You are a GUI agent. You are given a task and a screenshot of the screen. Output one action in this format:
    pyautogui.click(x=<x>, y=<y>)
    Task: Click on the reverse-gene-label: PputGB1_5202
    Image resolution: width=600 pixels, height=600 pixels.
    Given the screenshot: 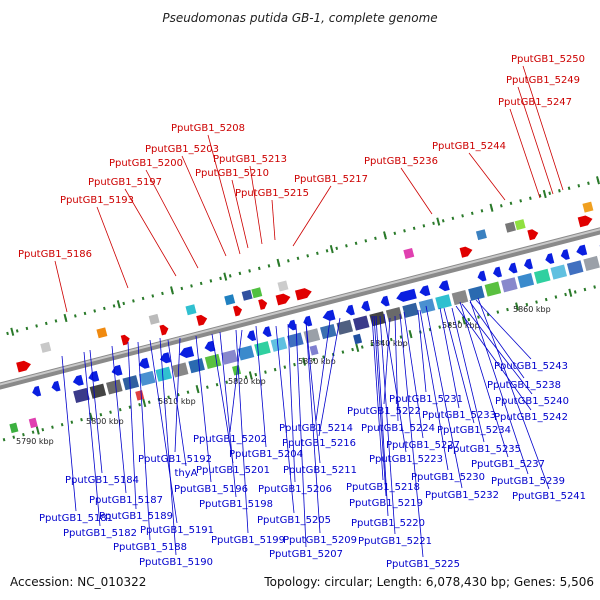 What is the action you would take?
    pyautogui.click(x=230, y=439)
    